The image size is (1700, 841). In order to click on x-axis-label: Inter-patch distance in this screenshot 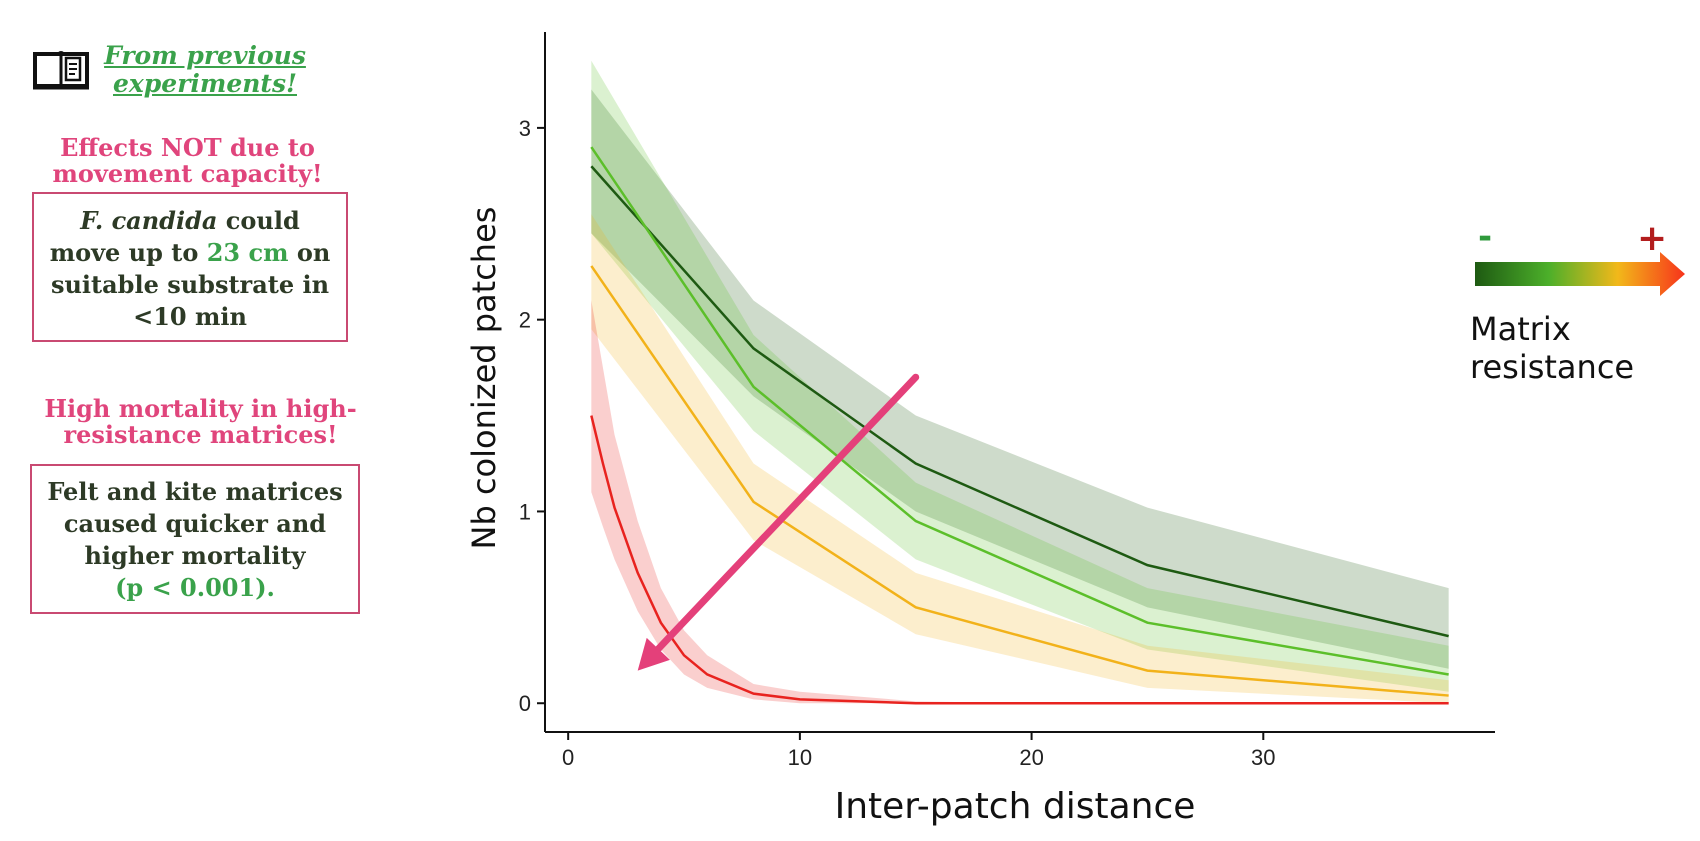, I will do `click(1015, 806)`.